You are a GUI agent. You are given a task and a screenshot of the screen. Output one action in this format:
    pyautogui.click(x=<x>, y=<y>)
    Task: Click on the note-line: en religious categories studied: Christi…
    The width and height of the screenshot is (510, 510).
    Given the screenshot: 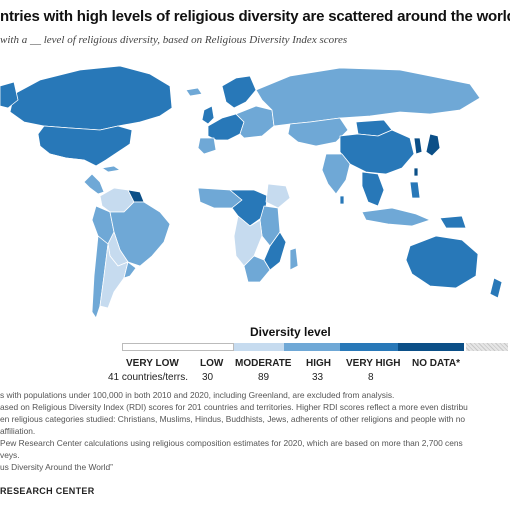 What is the action you would take?
    pyautogui.click(x=233, y=419)
    